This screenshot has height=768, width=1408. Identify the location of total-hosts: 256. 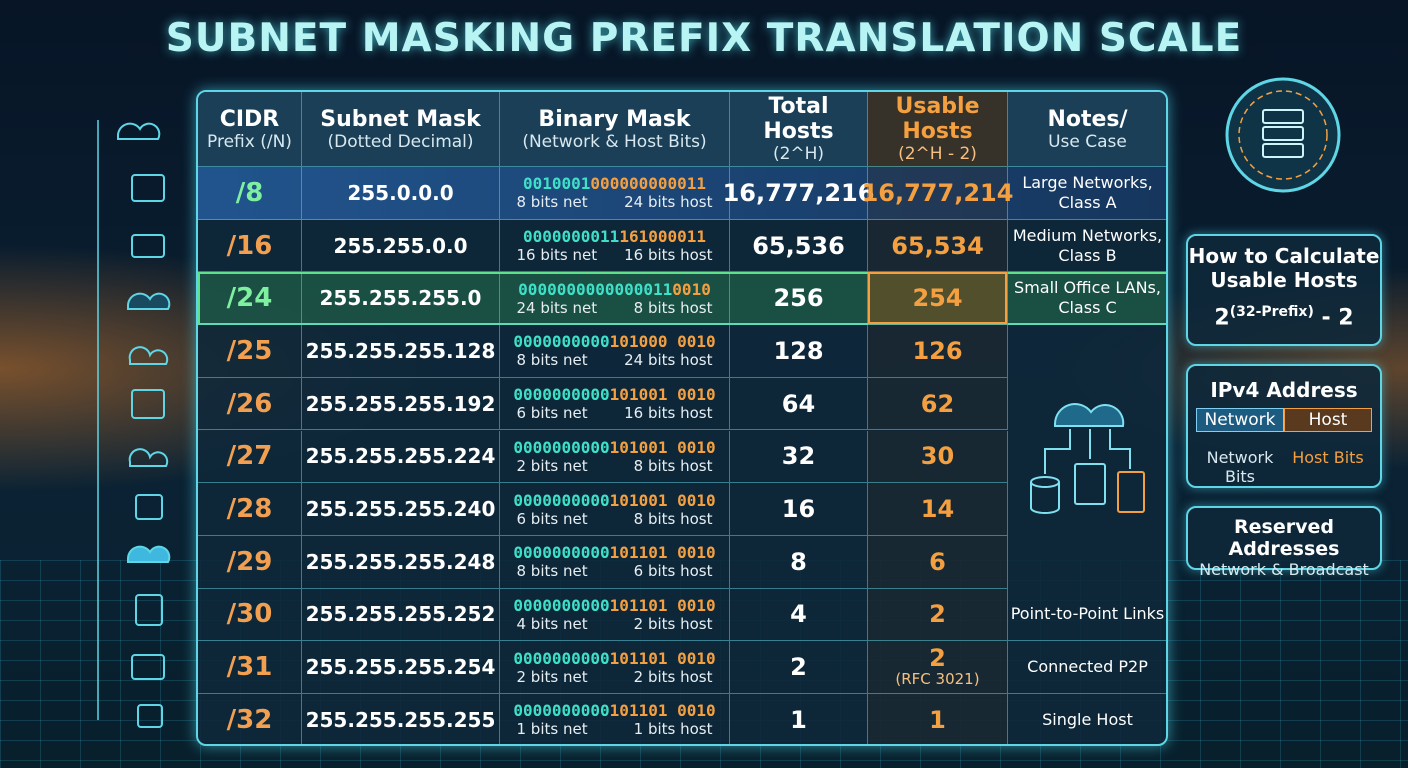
(798, 298).